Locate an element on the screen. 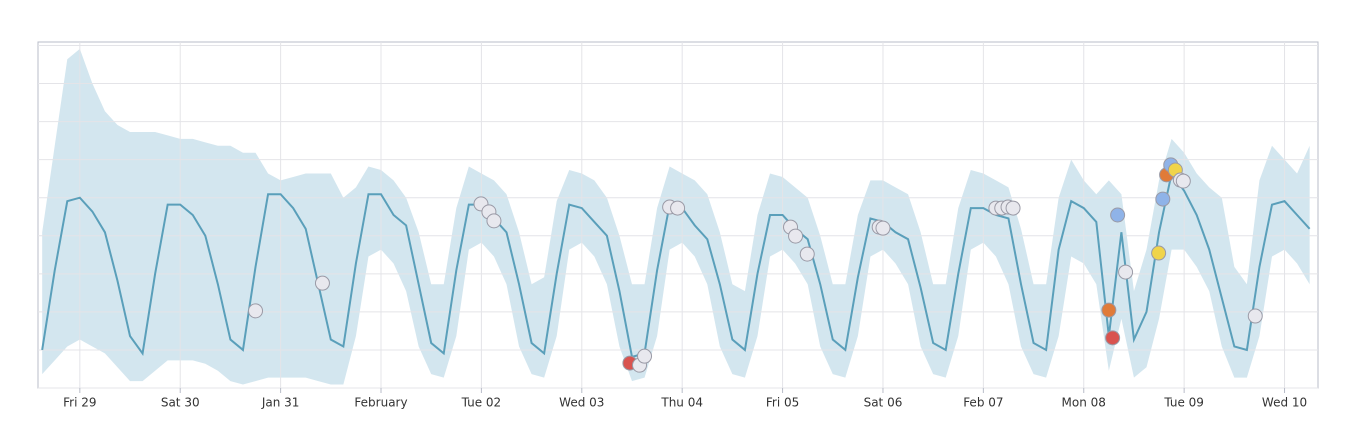  x-tick-label: Tue 09 is located at coordinates (1183, 403).